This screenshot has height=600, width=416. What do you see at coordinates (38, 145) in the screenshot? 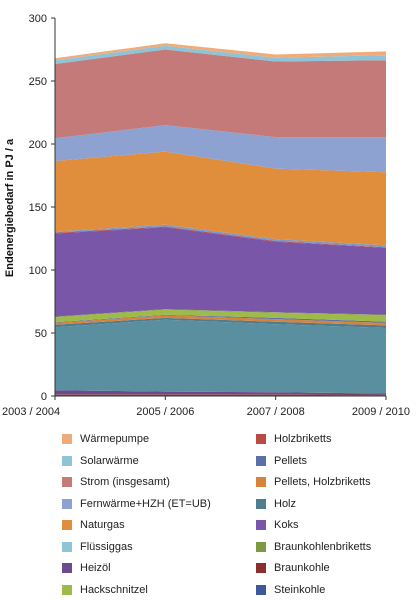
I see `y-tick-label: 200` at bounding box center [38, 145].